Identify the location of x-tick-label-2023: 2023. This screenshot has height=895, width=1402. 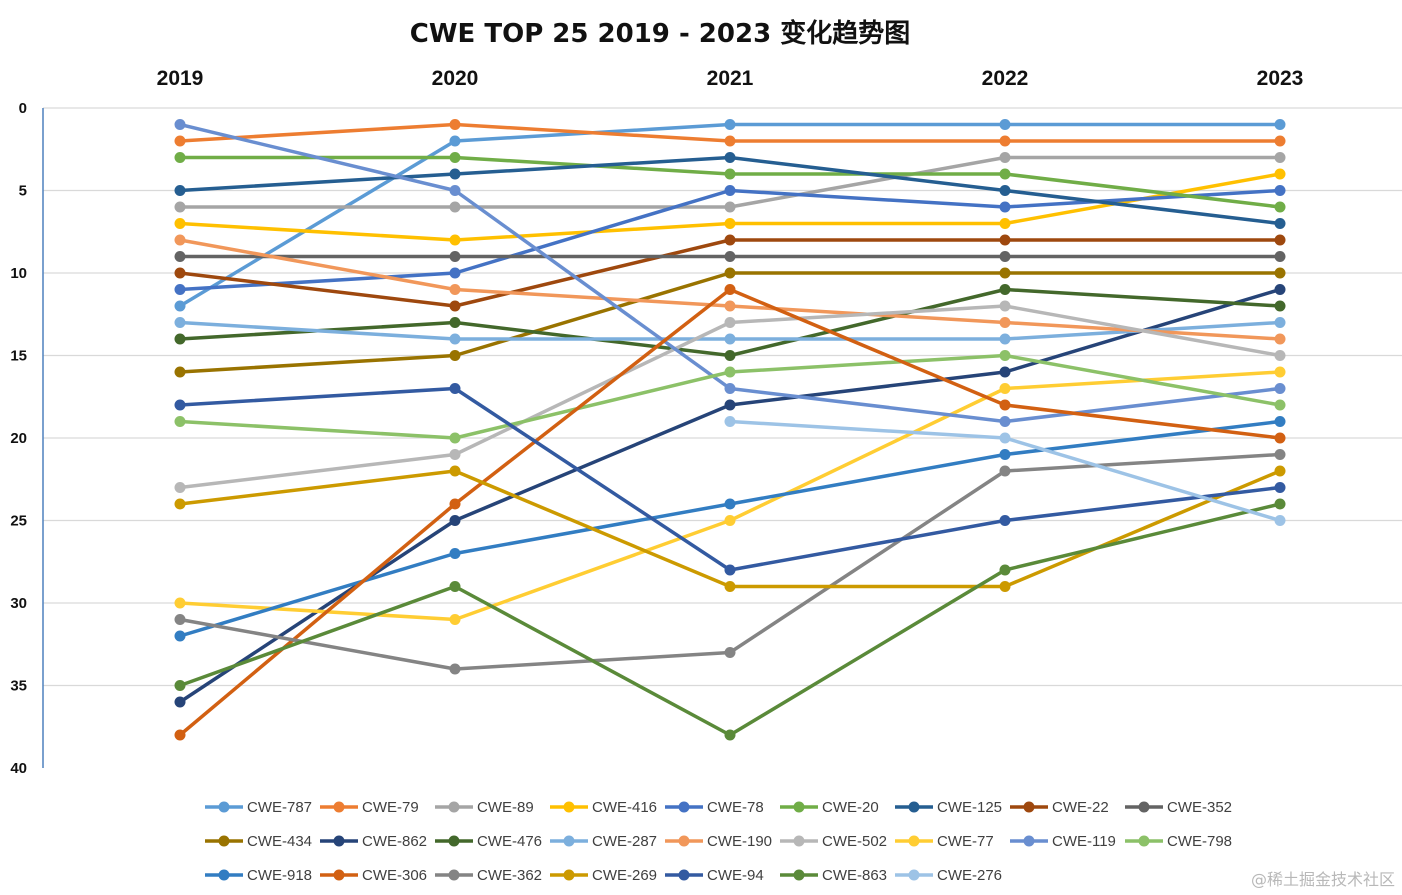
(1280, 78).